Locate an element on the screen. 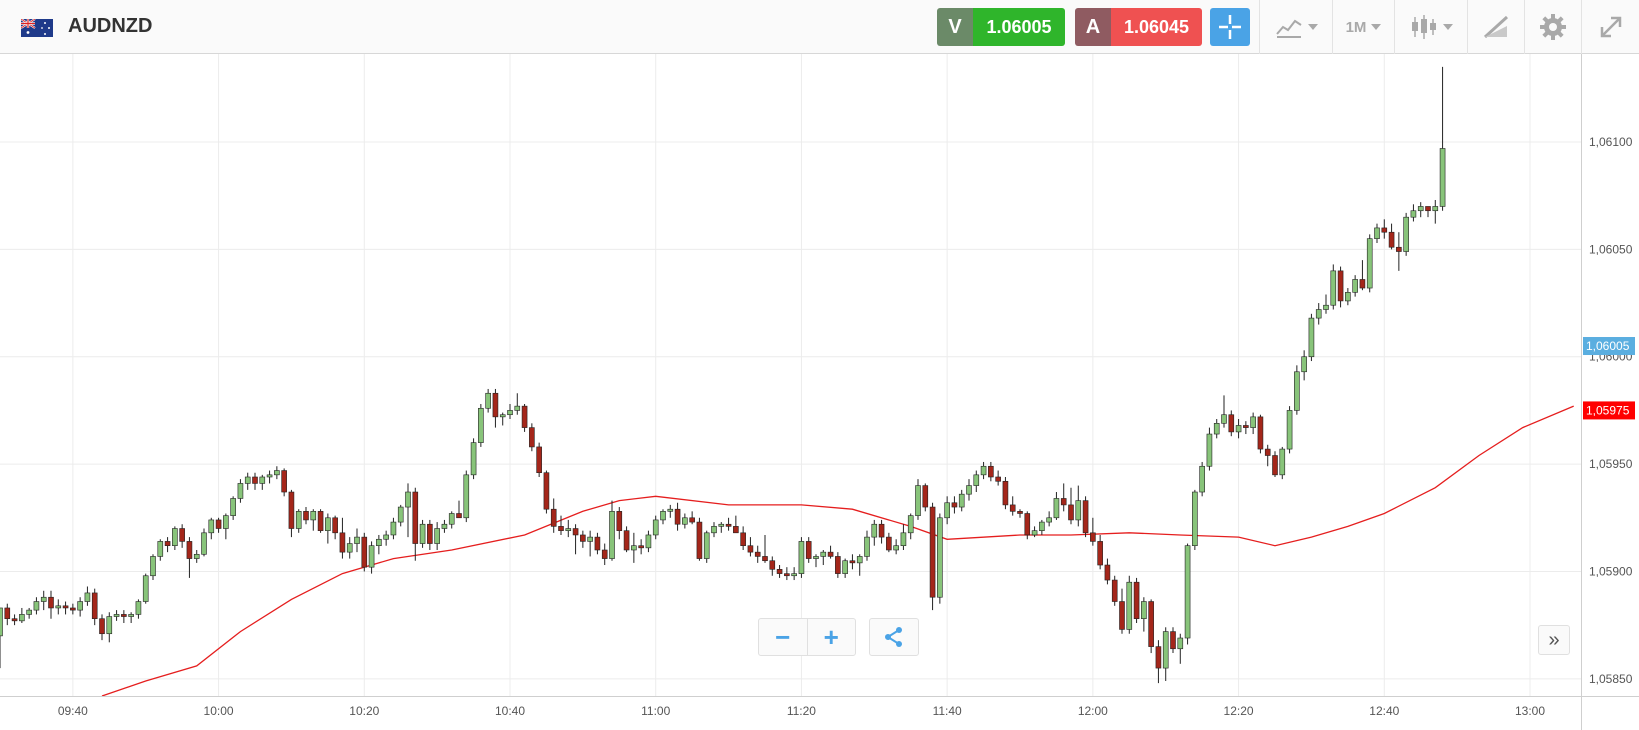 This screenshot has width=1639, height=730. fullscreen-button is located at coordinates (1610, 27).